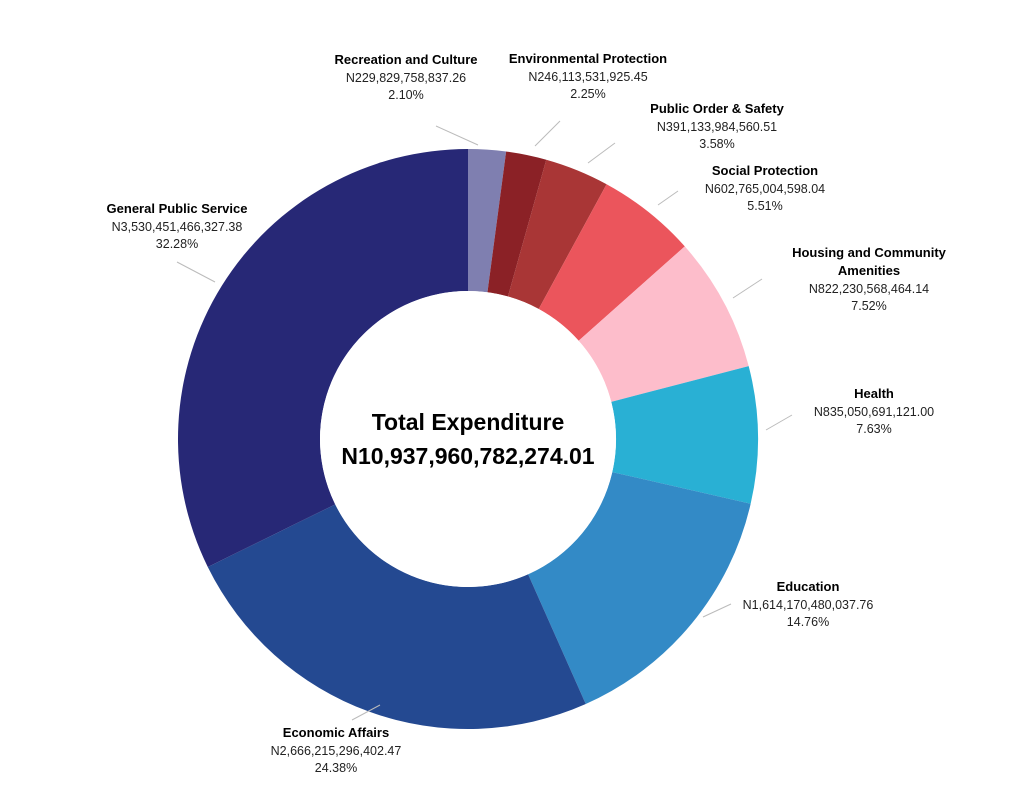  What do you see at coordinates (588, 58) in the screenshot?
I see `slice-name-label: Environmental Protection` at bounding box center [588, 58].